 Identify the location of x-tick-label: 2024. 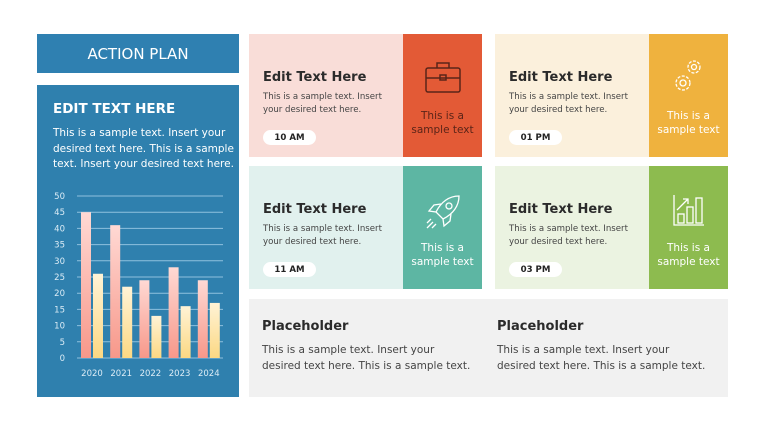
(209, 374).